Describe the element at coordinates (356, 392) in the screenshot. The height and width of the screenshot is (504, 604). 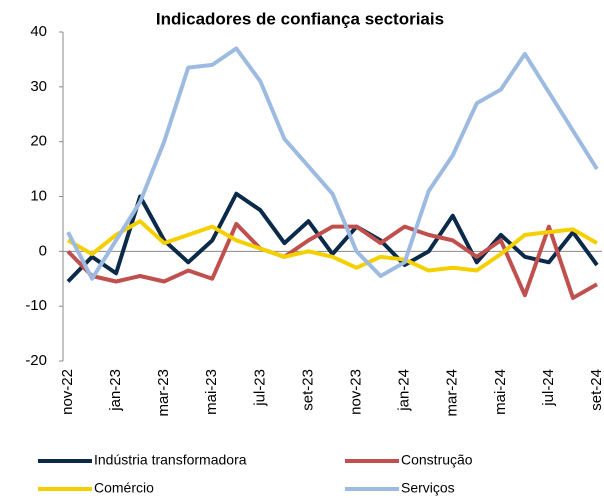
I see `x-tick-label: nov-23` at that location.